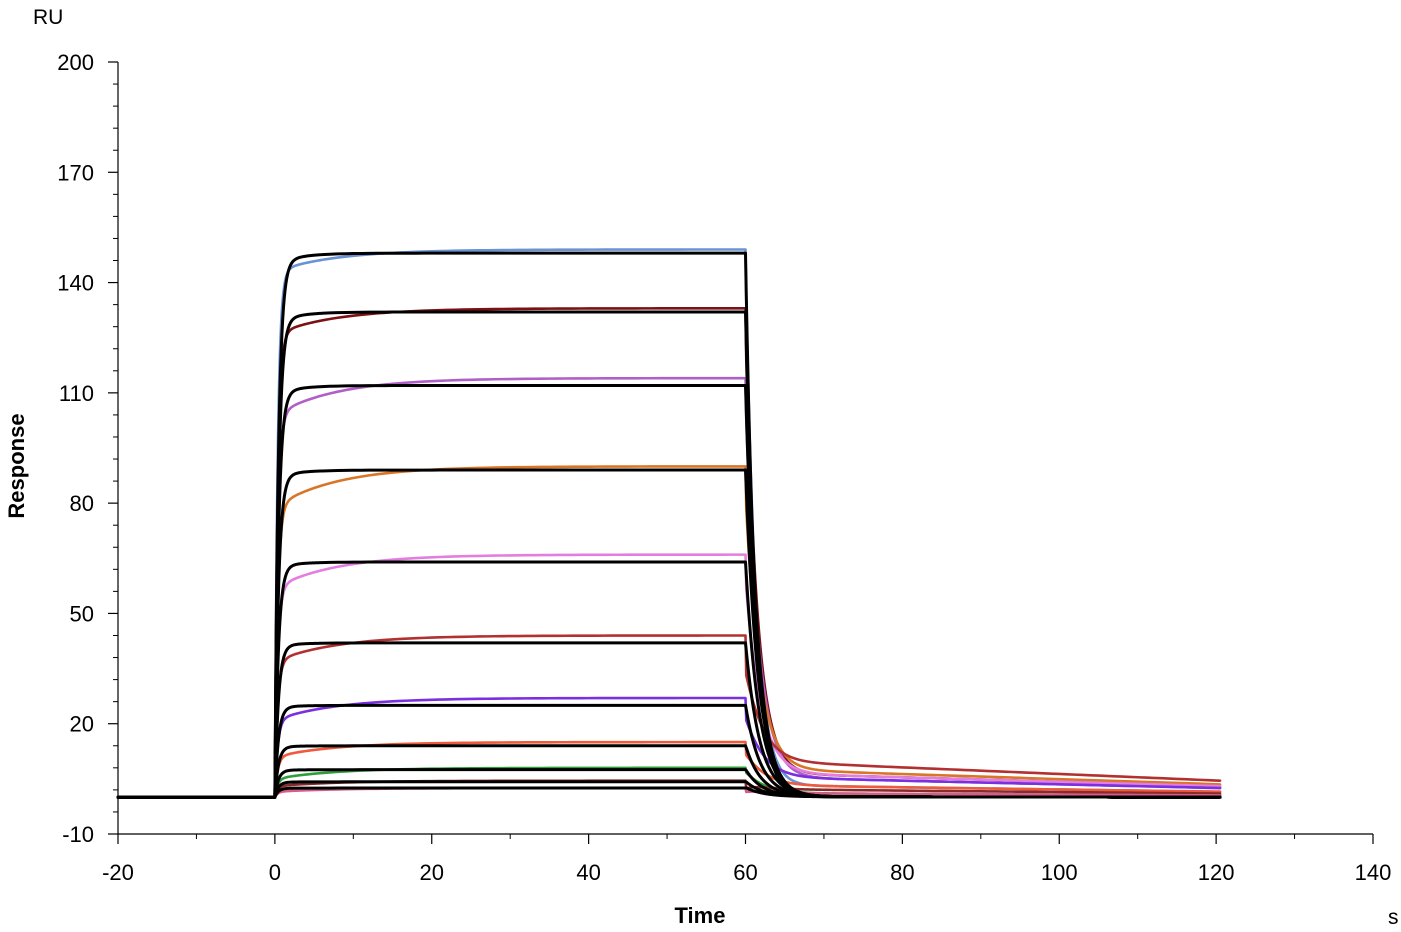 This screenshot has width=1401, height=932. I want to click on y-tick-label: 110, so click(76, 393).